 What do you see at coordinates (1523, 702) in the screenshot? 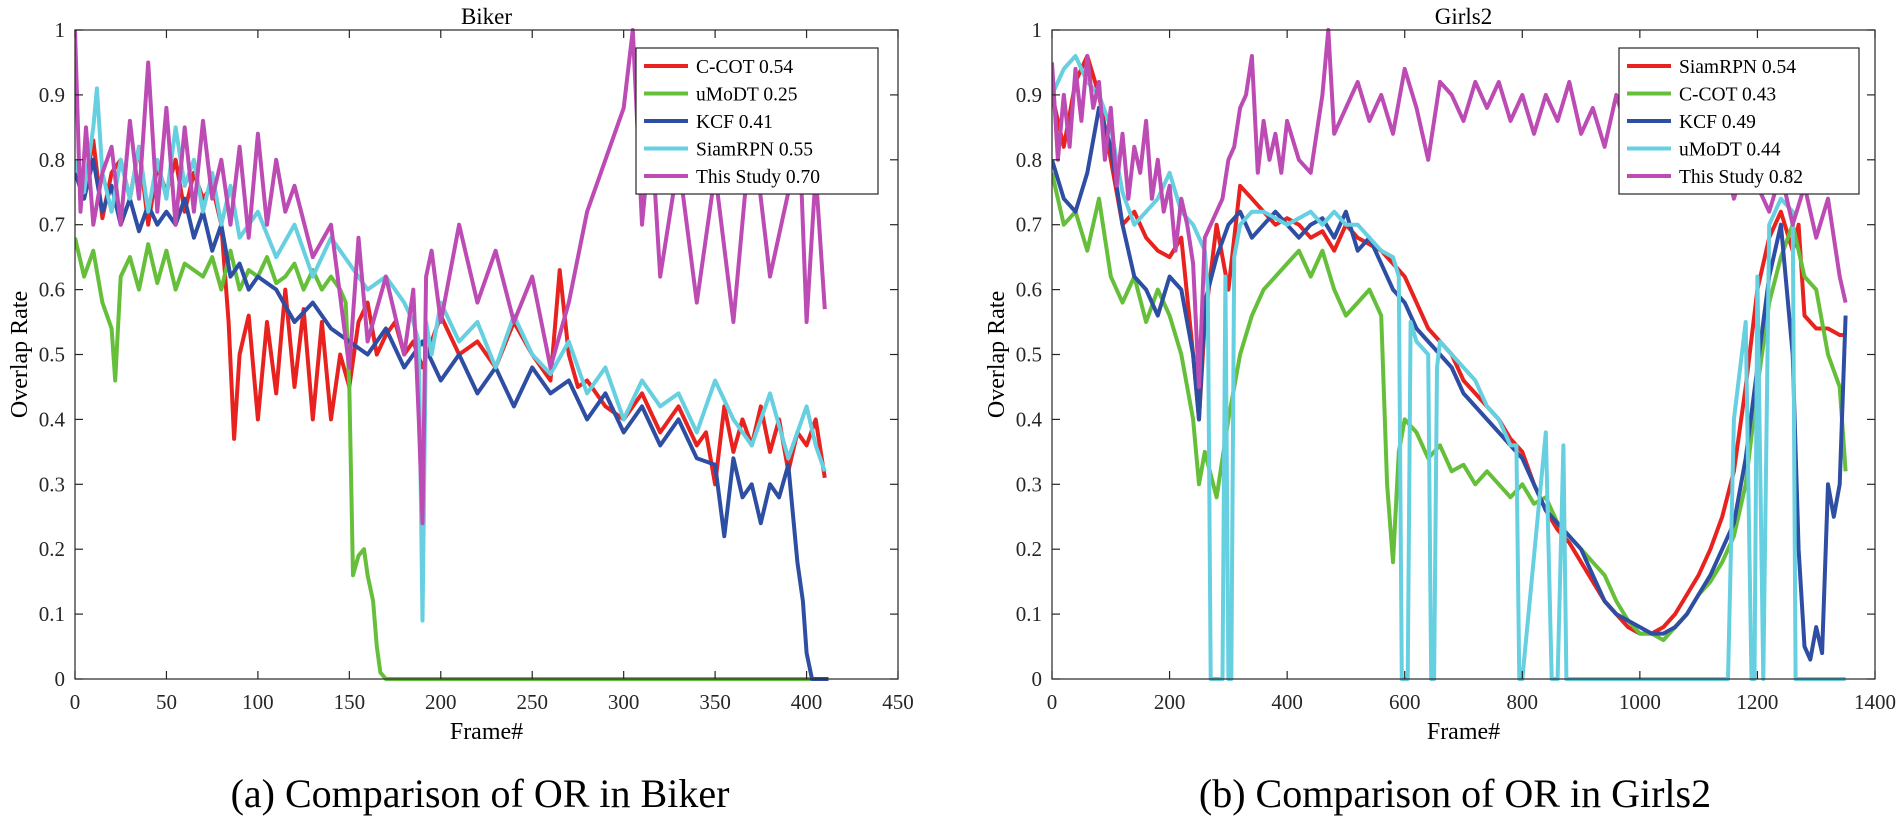
I see `x-tick-label: 800` at bounding box center [1523, 702].